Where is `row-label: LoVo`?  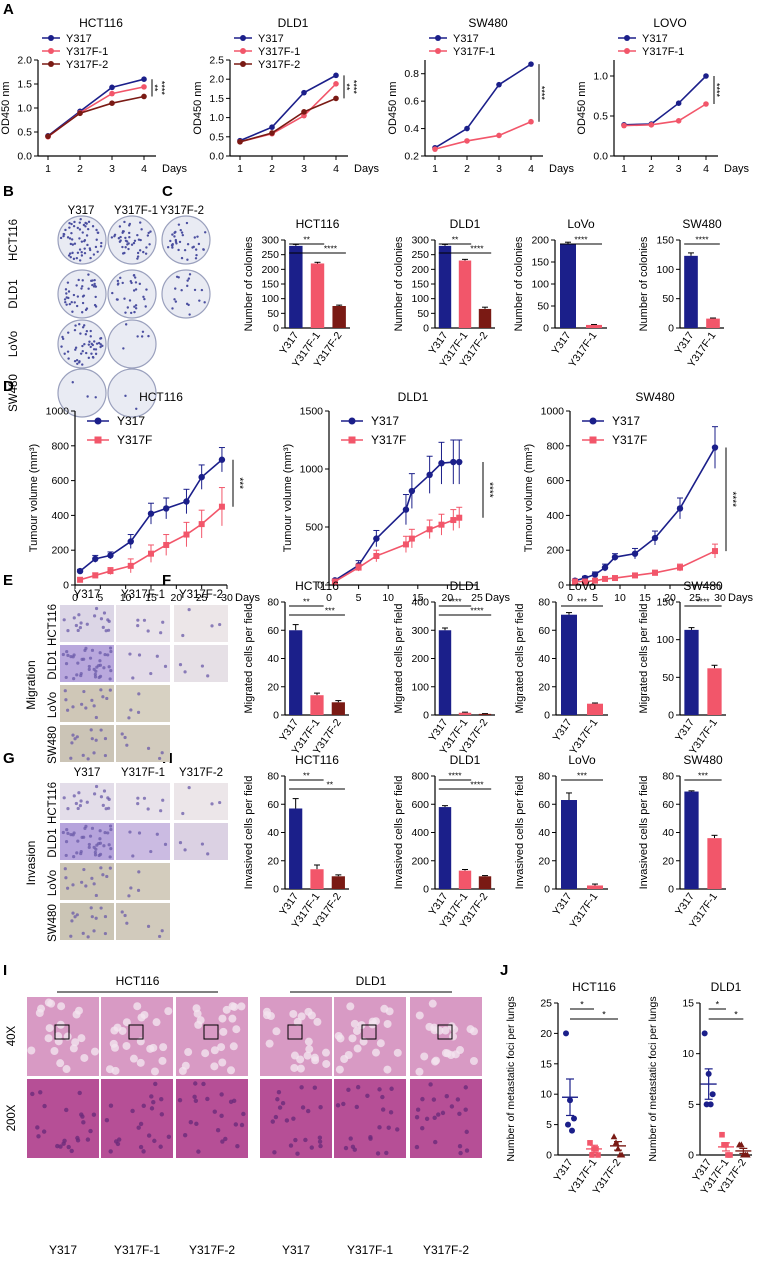 row-label: LoVo is located at coordinates (14, 344).